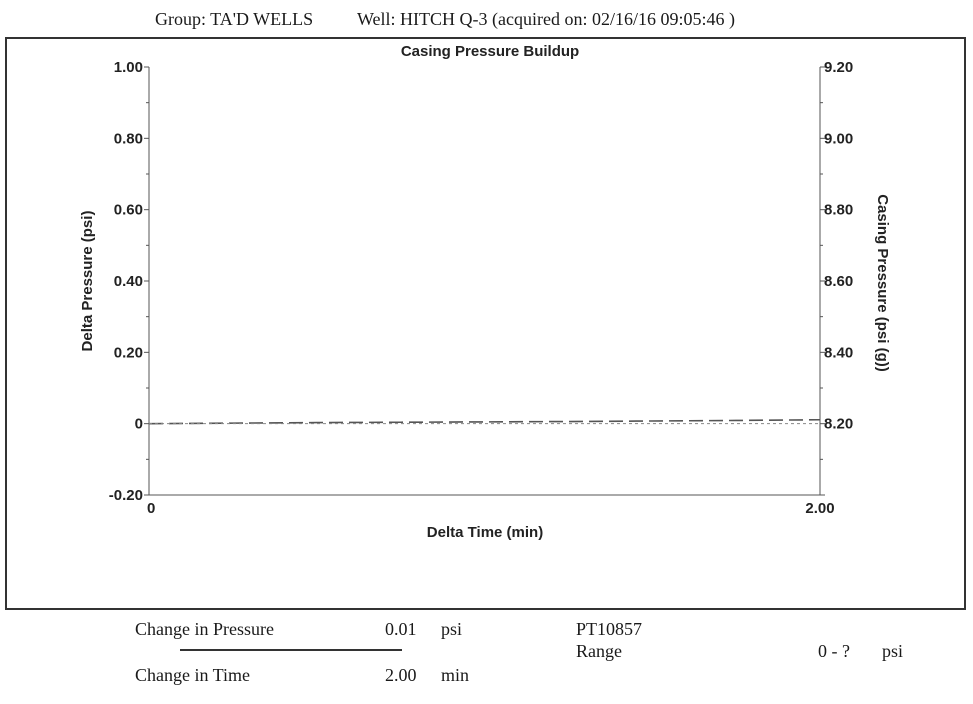 The width and height of the screenshot is (973, 704). What do you see at coordinates (490, 51) in the screenshot?
I see `chart-title: Casing Pressure Buildup` at bounding box center [490, 51].